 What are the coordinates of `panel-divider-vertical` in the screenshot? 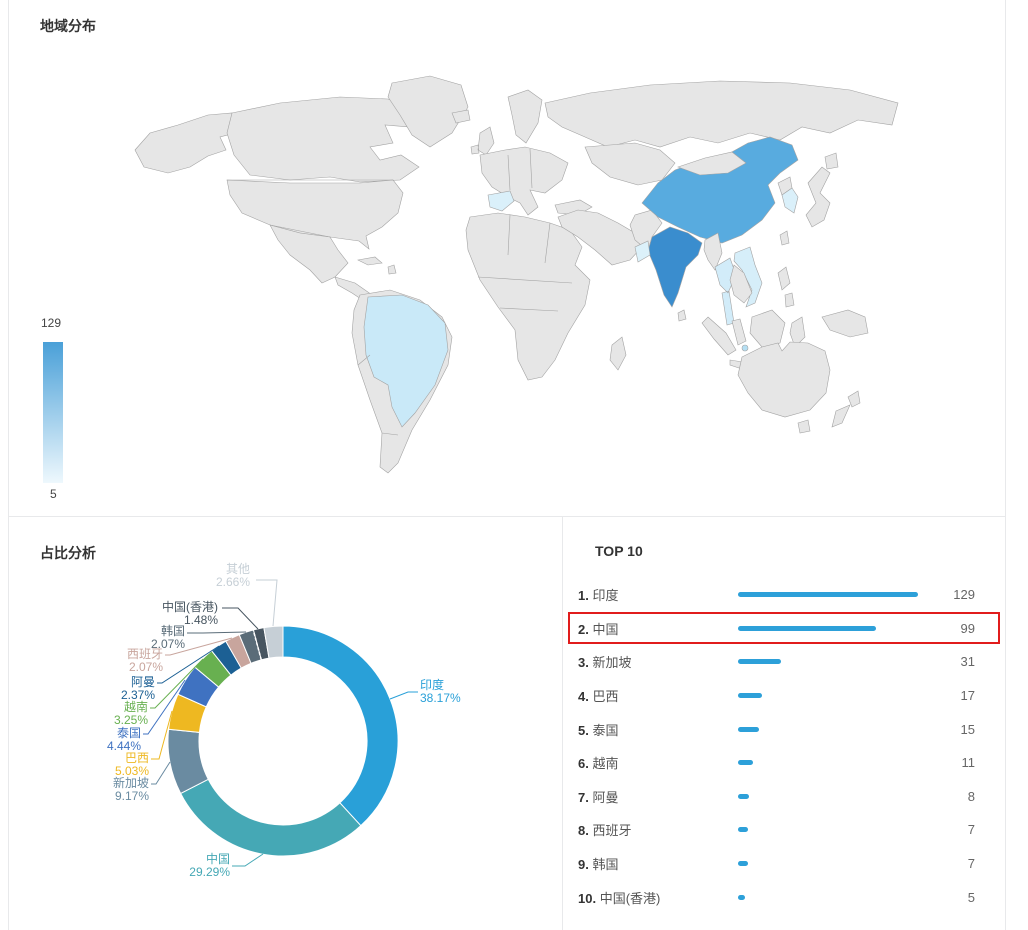 It's located at (562, 723).